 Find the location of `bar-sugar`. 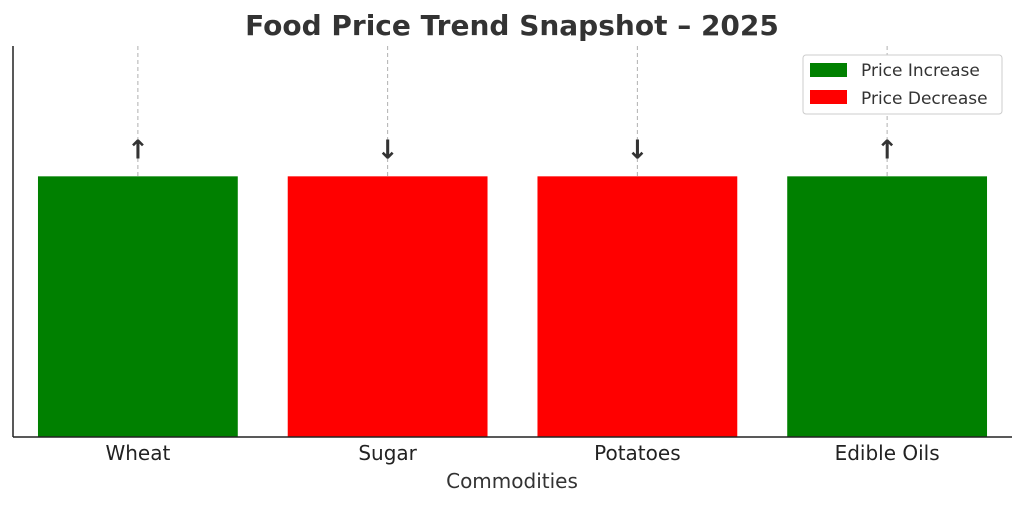

bar-sugar is located at coordinates (387, 307).